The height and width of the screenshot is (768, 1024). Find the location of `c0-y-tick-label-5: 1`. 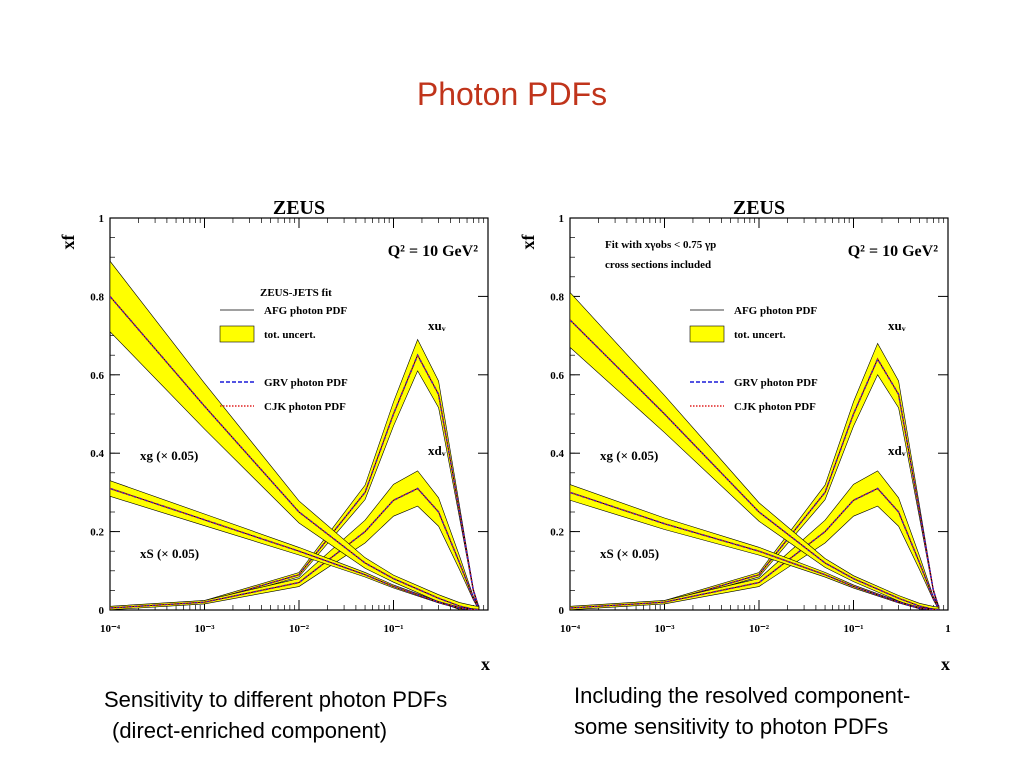

c0-y-tick-label-5: 1 is located at coordinates (102, 219).